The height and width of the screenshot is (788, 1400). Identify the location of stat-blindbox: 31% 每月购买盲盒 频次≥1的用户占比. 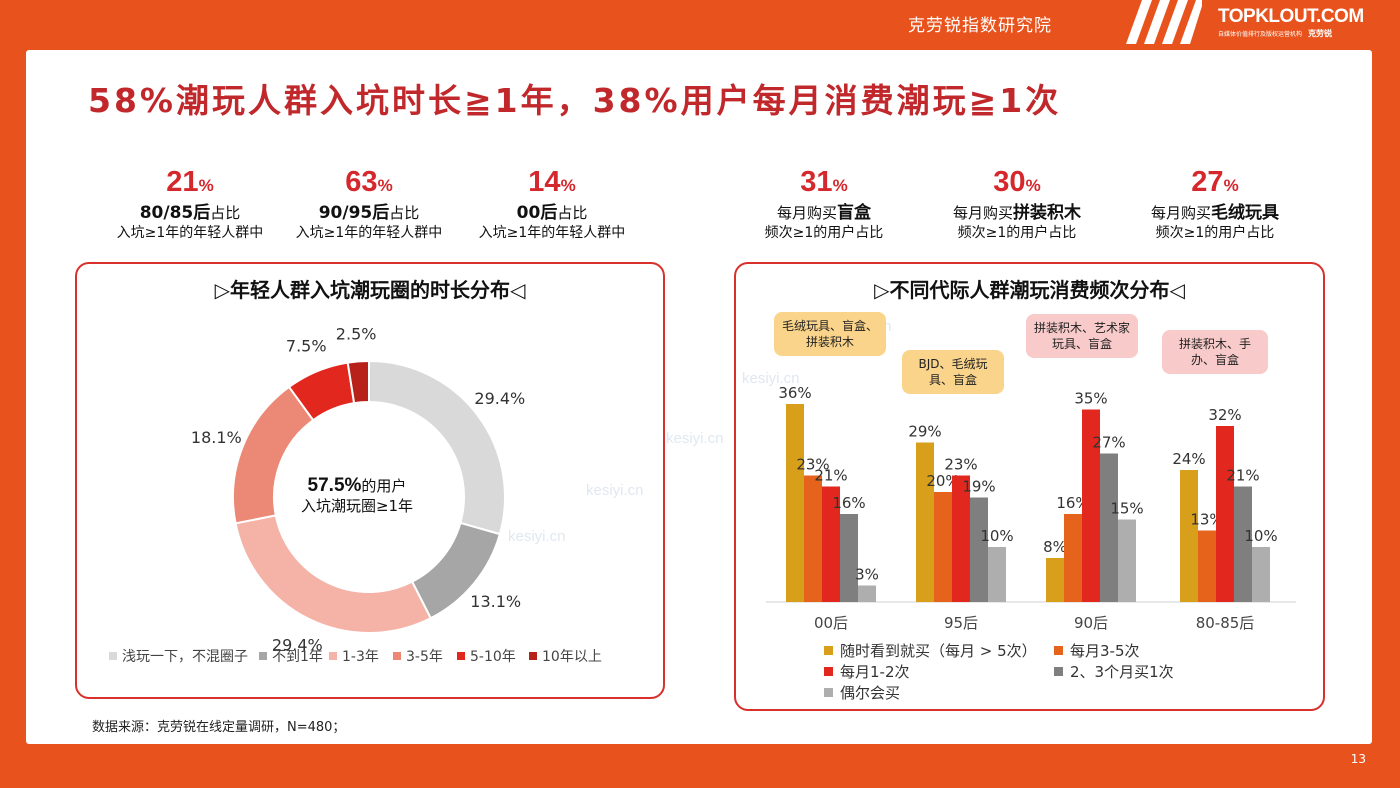
(824, 203).